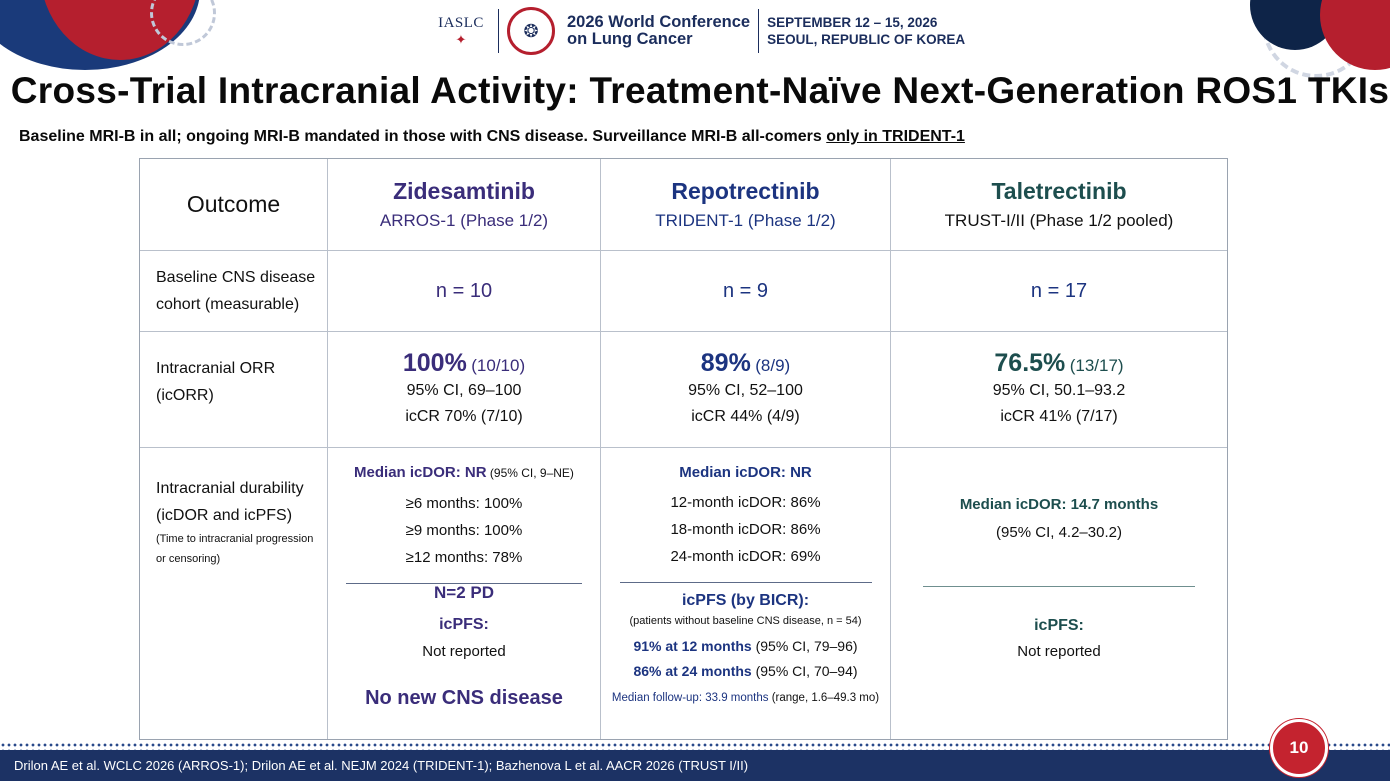  Describe the element at coordinates (1059, 191) in the screenshot. I see `drug-name-taletrectinib: Taletrectinib` at that location.